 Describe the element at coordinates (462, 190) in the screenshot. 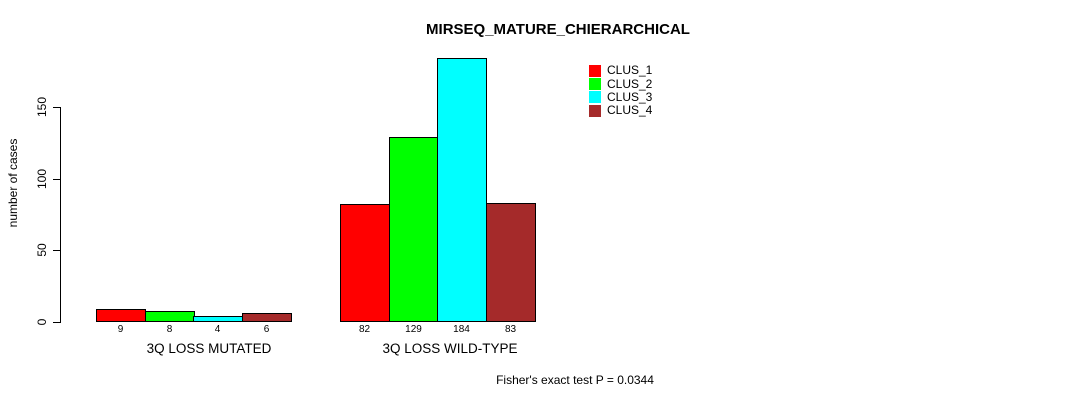

I see `bar-clus_3-group2` at that location.